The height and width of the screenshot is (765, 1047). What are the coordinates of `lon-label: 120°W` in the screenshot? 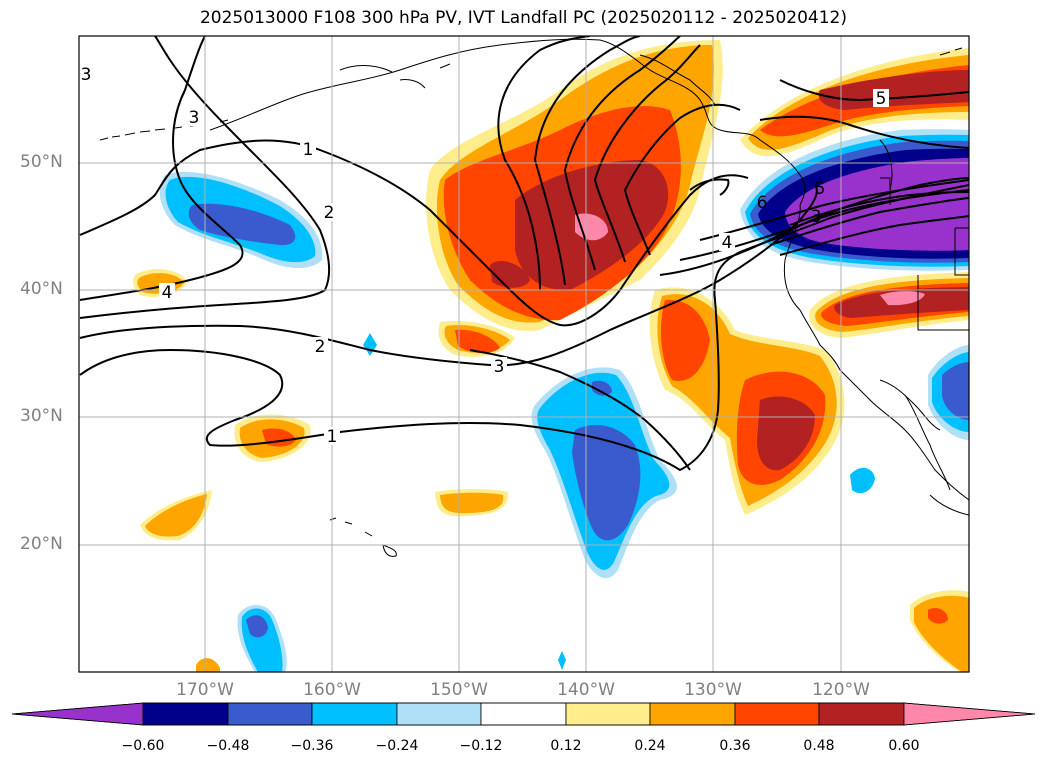 It's located at (841, 690).